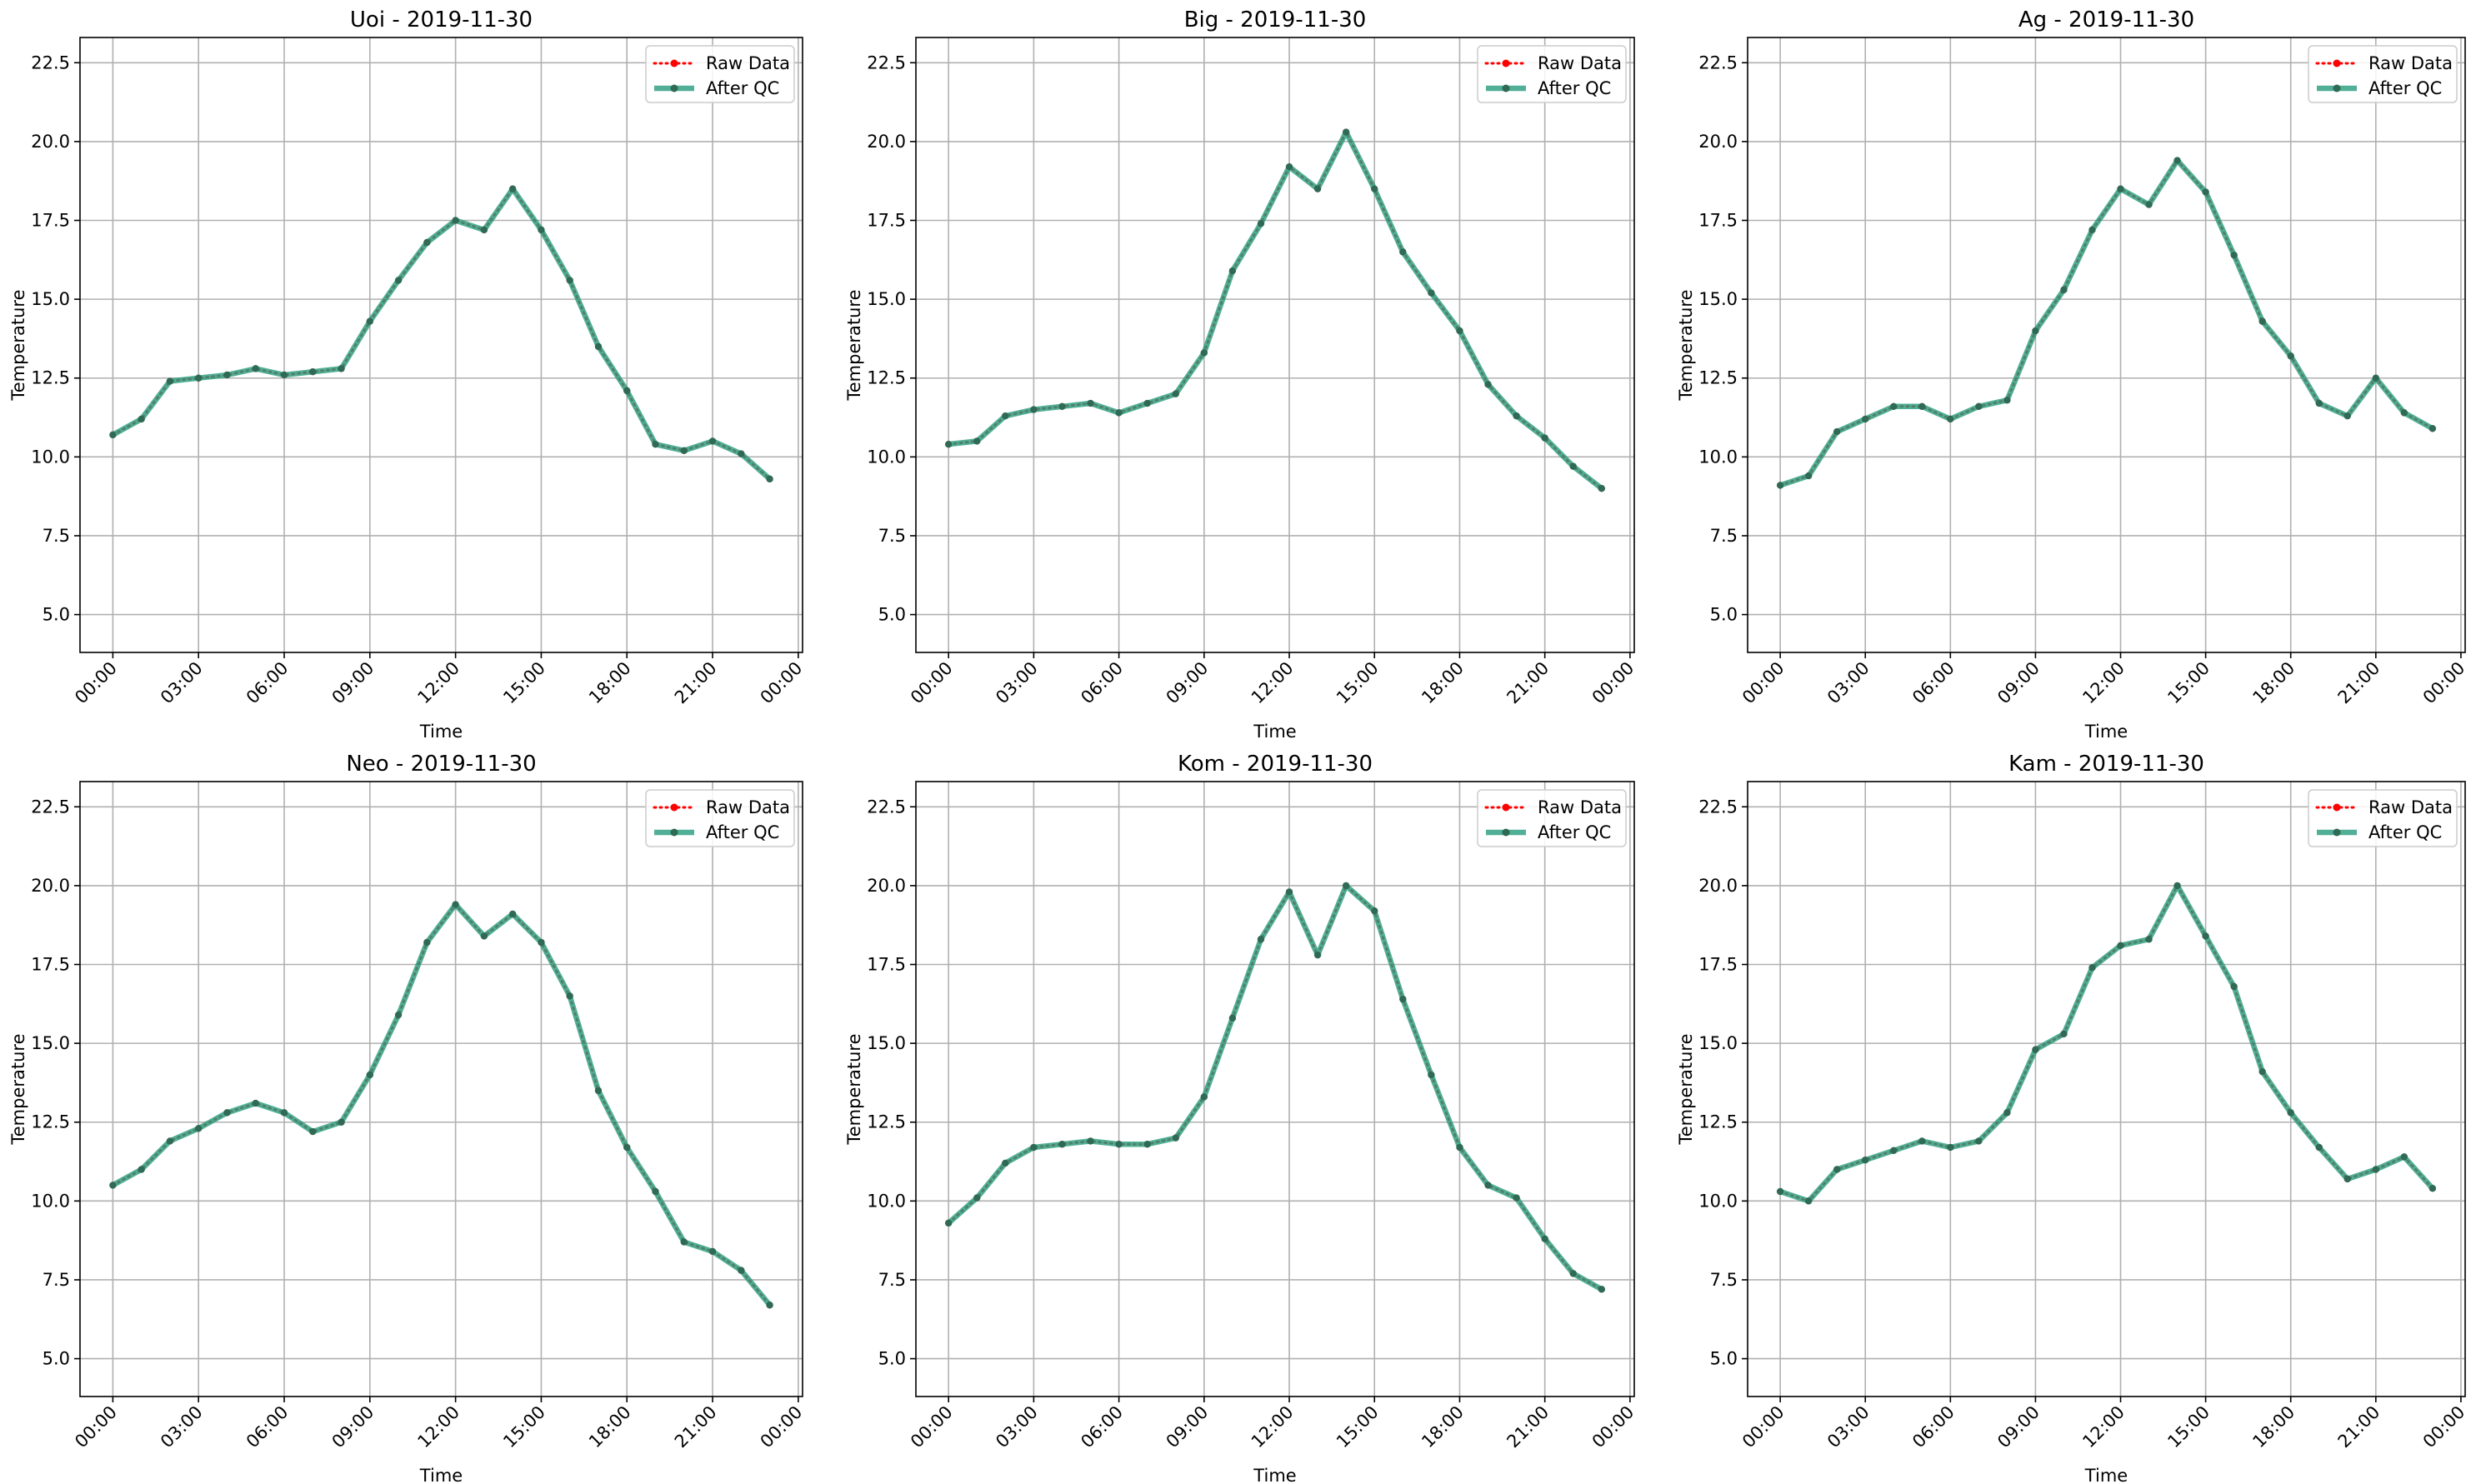  I want to click on chart-title: Neo - 2019-11-30, so click(441, 764).